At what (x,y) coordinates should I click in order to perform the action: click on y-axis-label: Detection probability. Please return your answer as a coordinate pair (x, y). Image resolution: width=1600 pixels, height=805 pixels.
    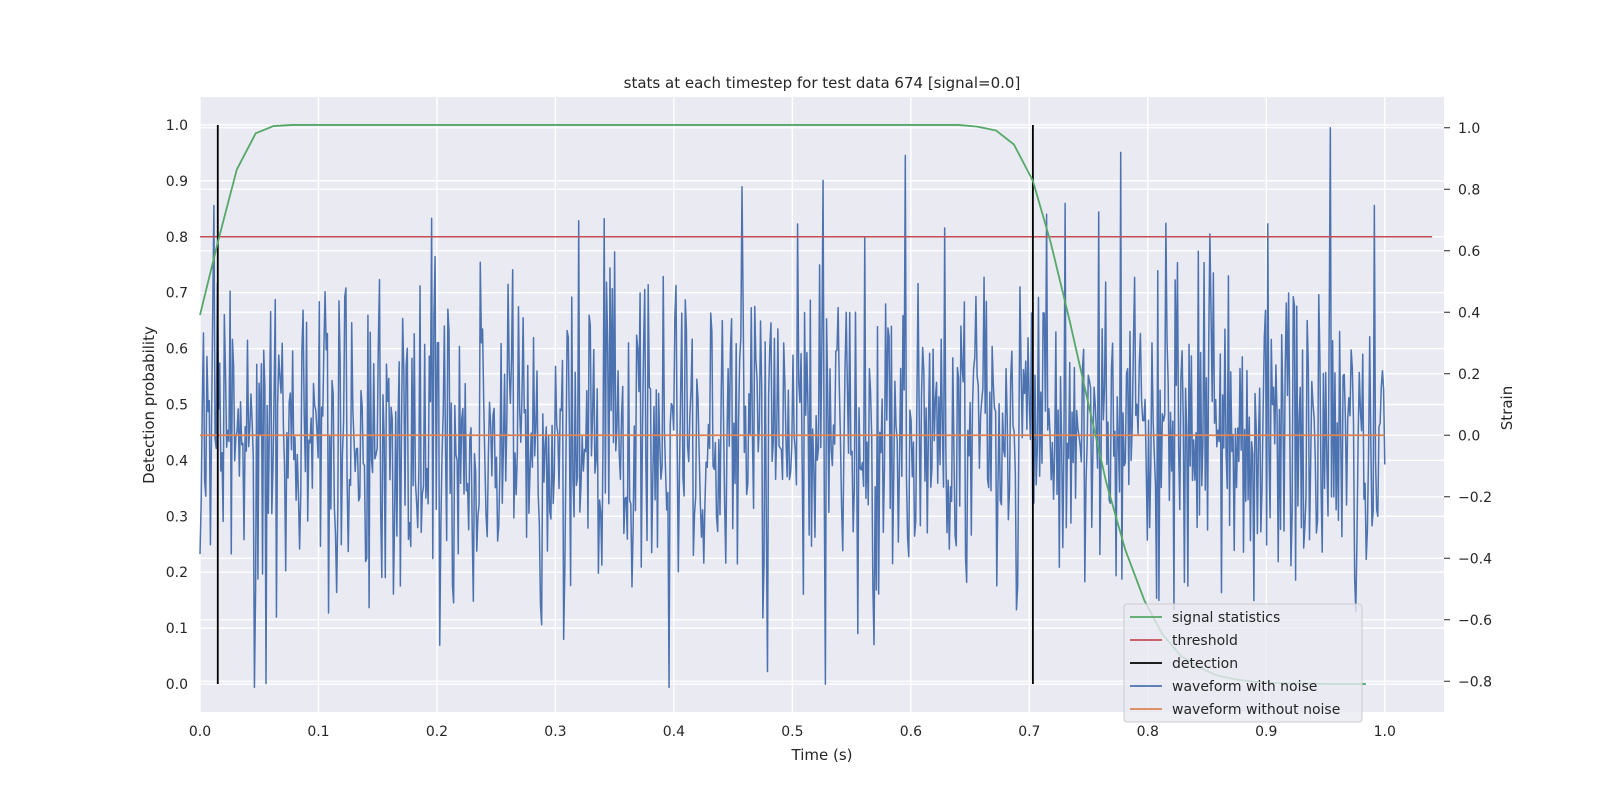
    Looking at the image, I should click on (149, 405).